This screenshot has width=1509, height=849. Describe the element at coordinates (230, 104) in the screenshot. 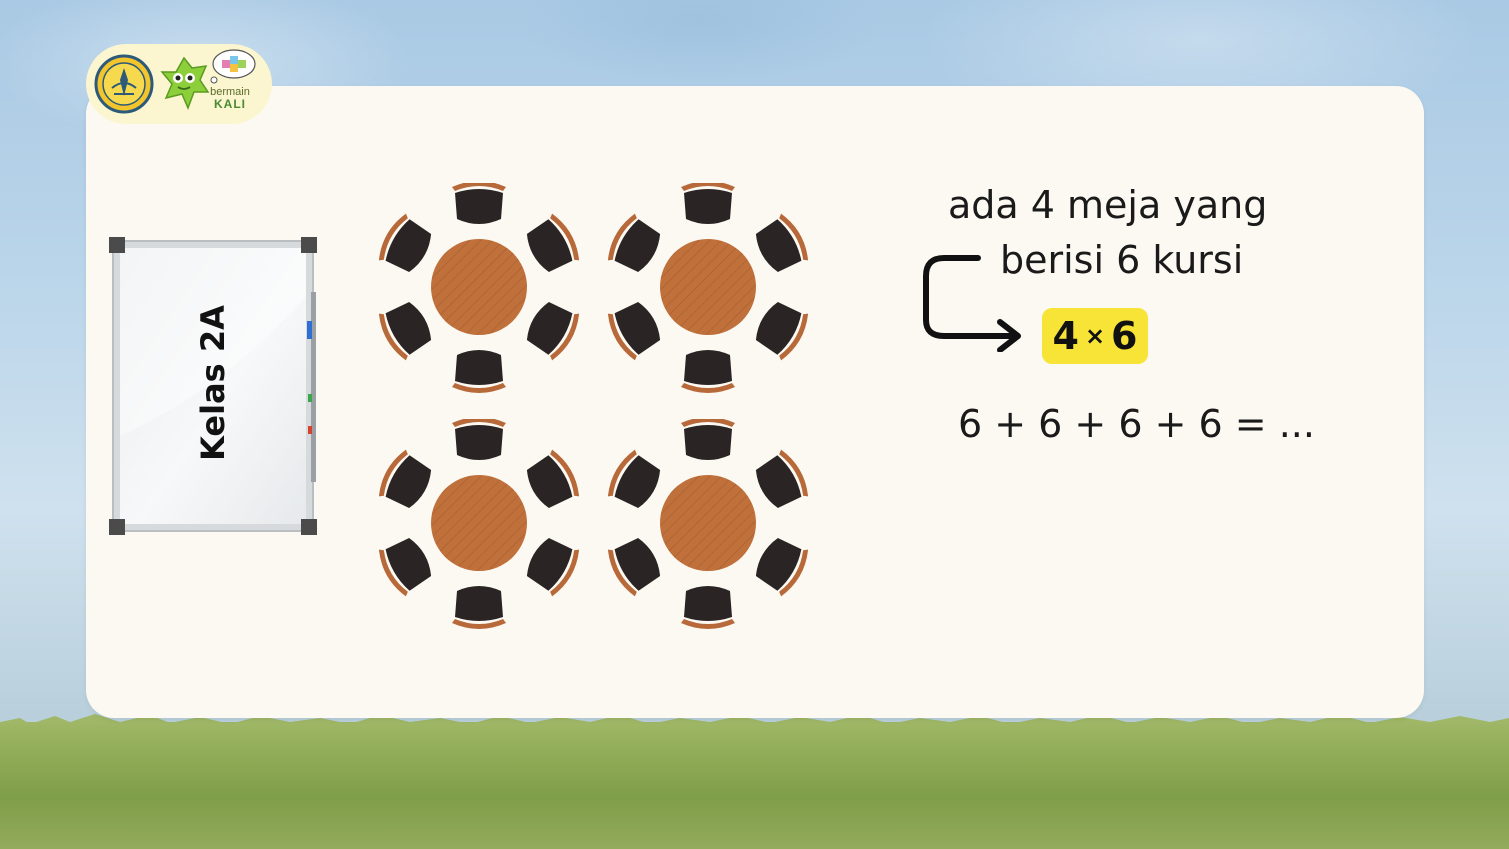

I see `logo-text-kali: KALI` at that location.